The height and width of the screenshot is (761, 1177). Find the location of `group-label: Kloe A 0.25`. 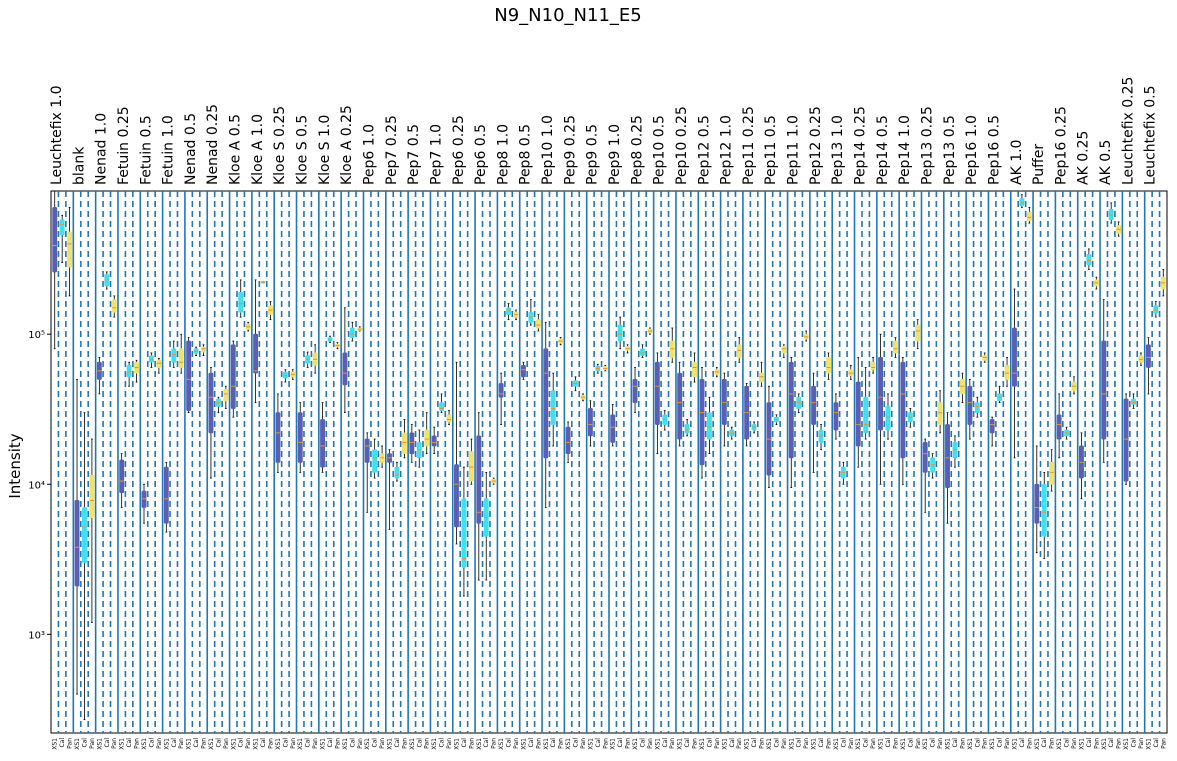

group-label: Kloe A 0.25 is located at coordinates (347, 145).